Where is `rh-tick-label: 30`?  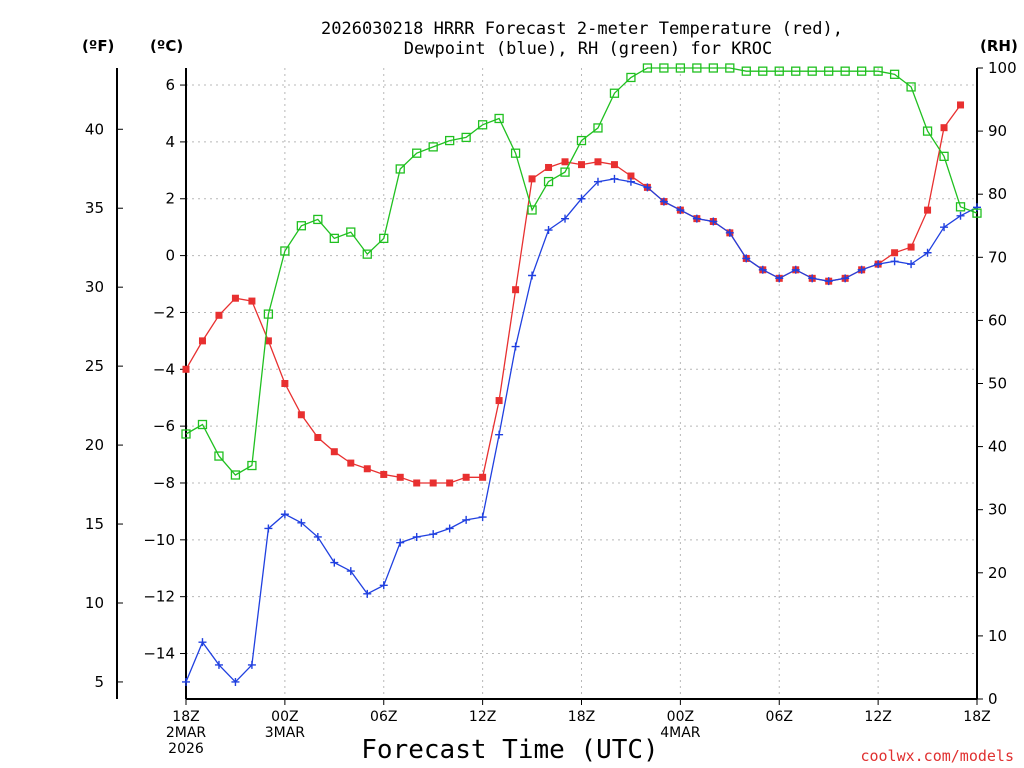
rh-tick-label: 30 is located at coordinates (997, 510).